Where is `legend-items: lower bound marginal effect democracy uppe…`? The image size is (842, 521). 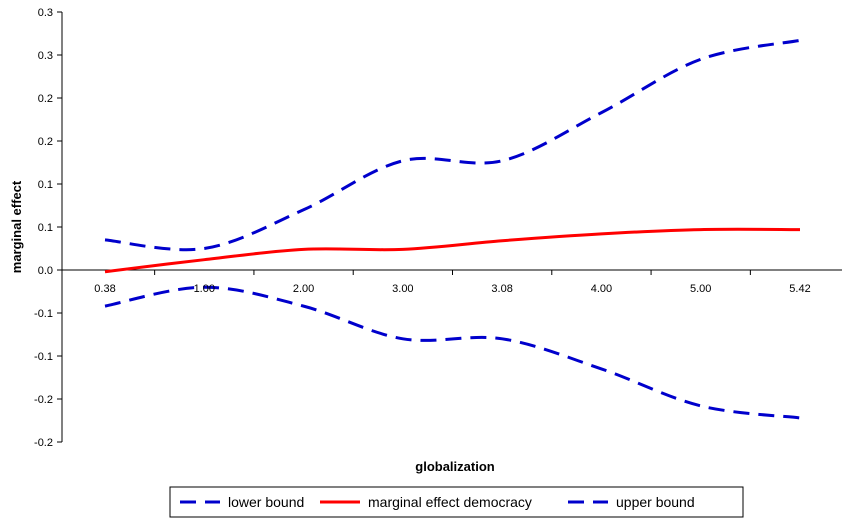
legend-items: lower bound marginal effect democracy uppe… is located at coordinates (437, 502).